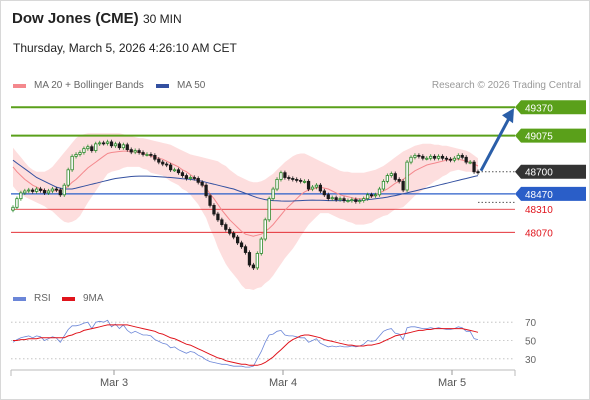 The width and height of the screenshot is (590, 400). I want to click on x-tick-label: Mar 4, so click(283, 383).